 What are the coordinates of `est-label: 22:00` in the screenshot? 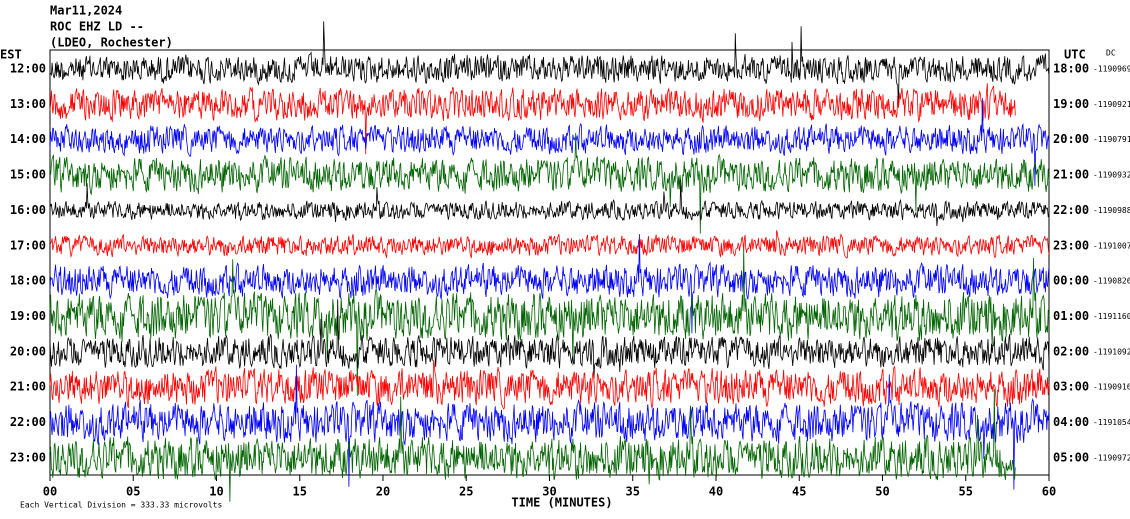 It's located at (28, 422).